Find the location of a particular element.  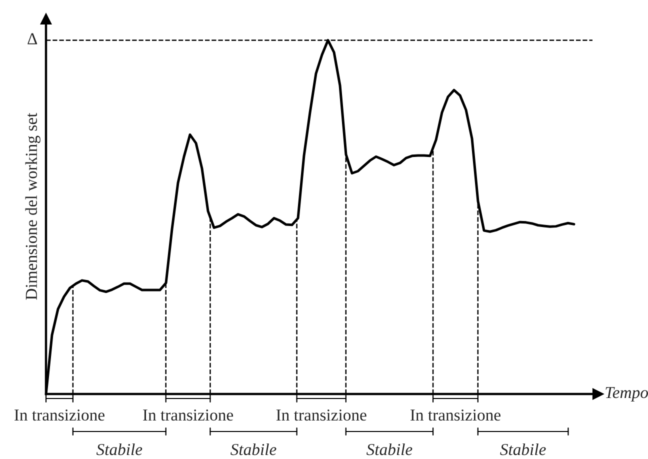

y-axis-title: Dimensione del working set is located at coordinates (32, 206).